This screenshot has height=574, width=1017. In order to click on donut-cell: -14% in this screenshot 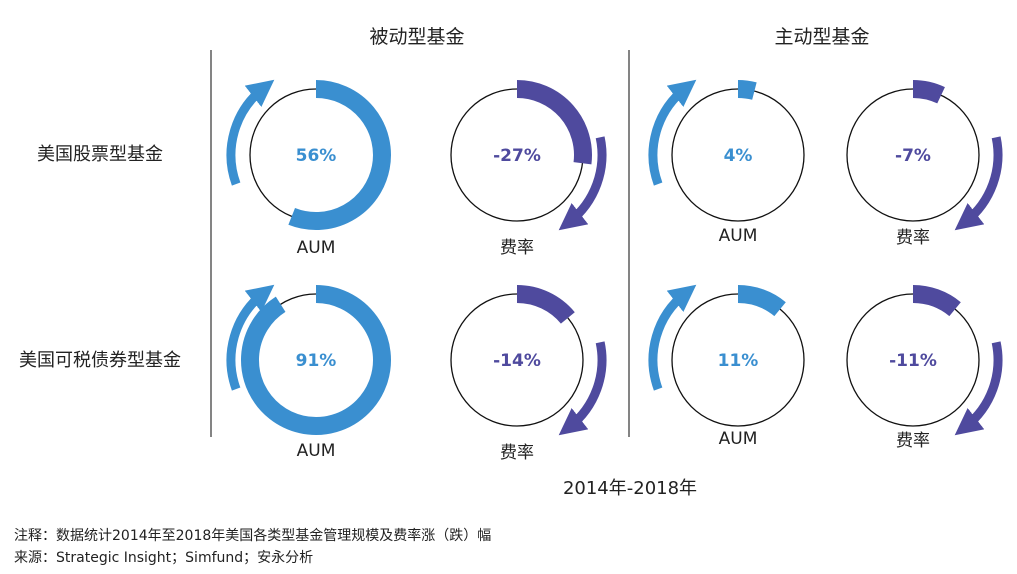, I will do `click(528, 360)`.